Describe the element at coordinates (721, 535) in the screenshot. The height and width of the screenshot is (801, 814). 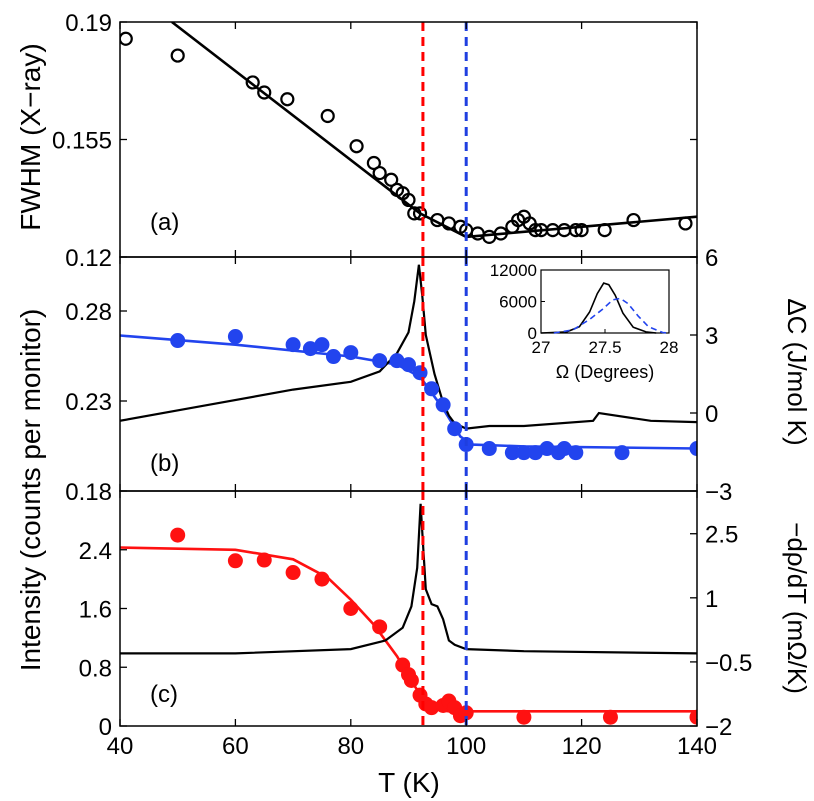
I see `y2tick-label-c-3: 2.5` at that location.